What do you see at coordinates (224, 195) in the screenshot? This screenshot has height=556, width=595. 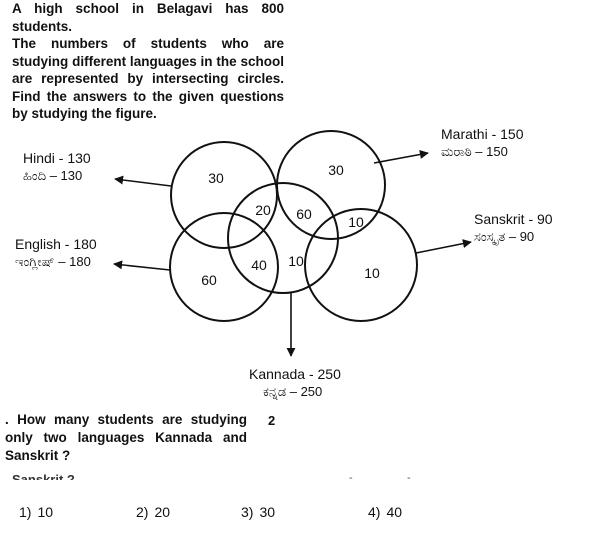 I see `circle-hindi` at bounding box center [224, 195].